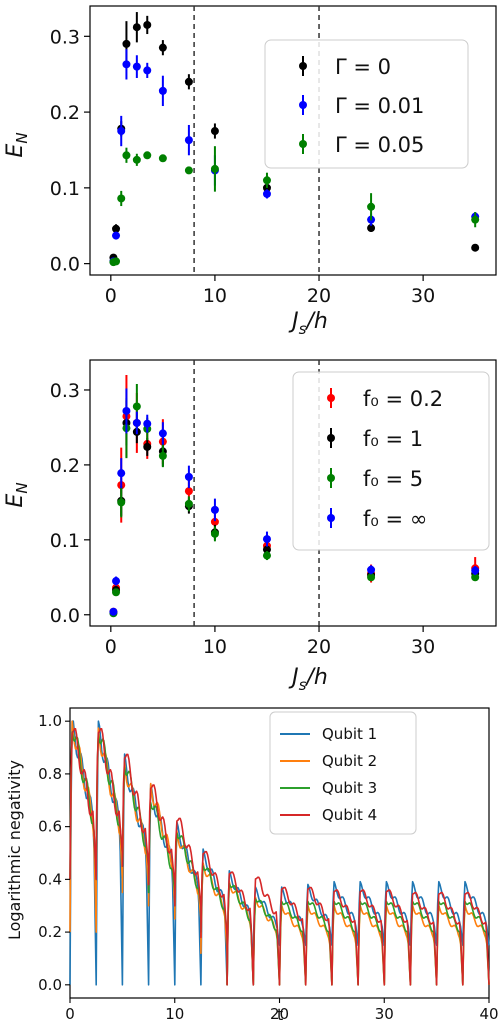 This screenshot has width=503, height=1024. What do you see at coordinates (349, 734) in the screenshot?
I see `legend-label: Qubit 1` at bounding box center [349, 734].